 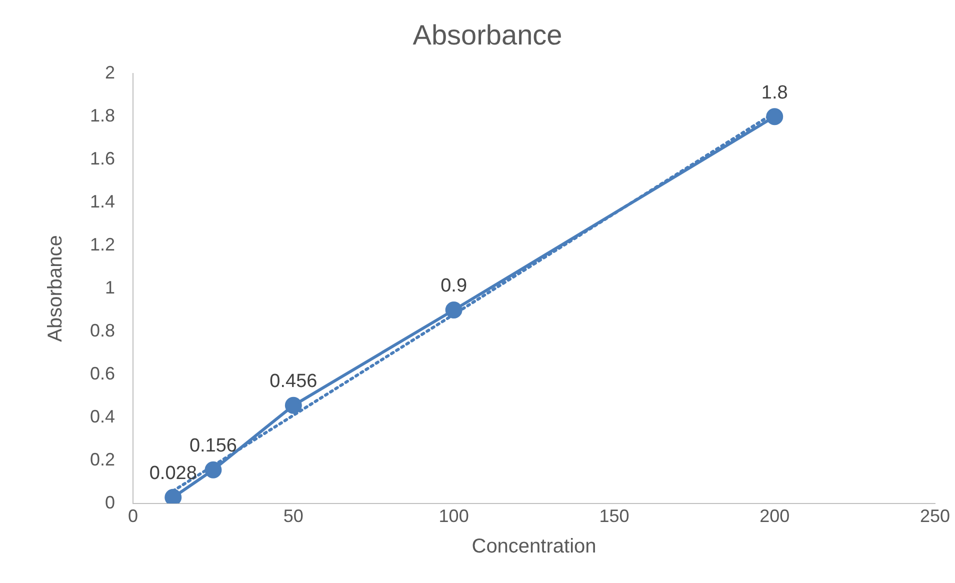 I want to click on y-tick-label: 1, so click(x=110, y=287).